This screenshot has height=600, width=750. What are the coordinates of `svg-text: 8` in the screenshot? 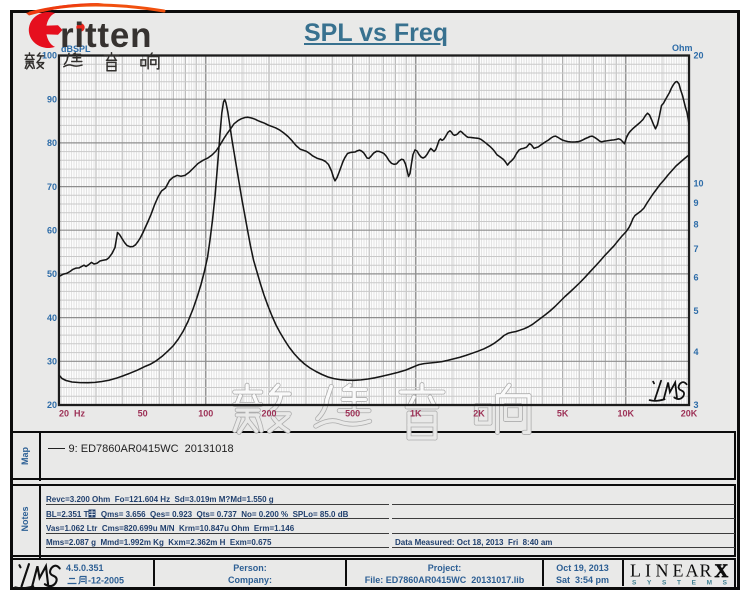 It's located at (696, 225).